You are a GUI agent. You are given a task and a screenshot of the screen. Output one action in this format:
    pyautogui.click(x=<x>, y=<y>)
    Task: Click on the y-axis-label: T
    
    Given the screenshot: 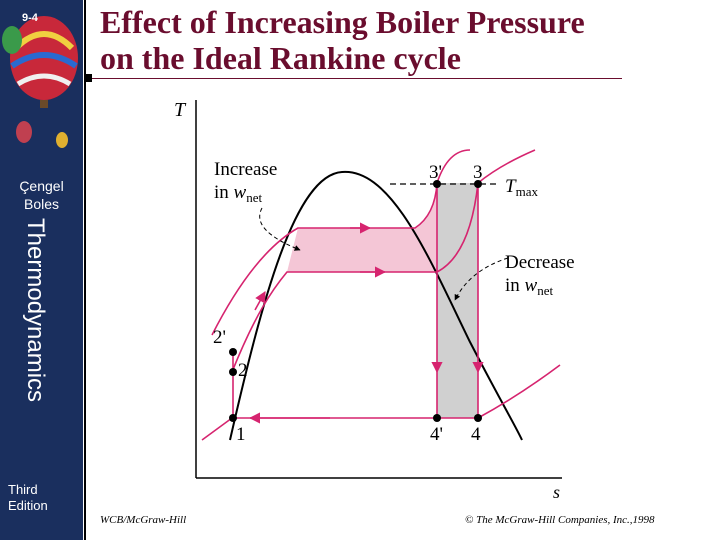 What is the action you would take?
    pyautogui.click(x=180, y=110)
    